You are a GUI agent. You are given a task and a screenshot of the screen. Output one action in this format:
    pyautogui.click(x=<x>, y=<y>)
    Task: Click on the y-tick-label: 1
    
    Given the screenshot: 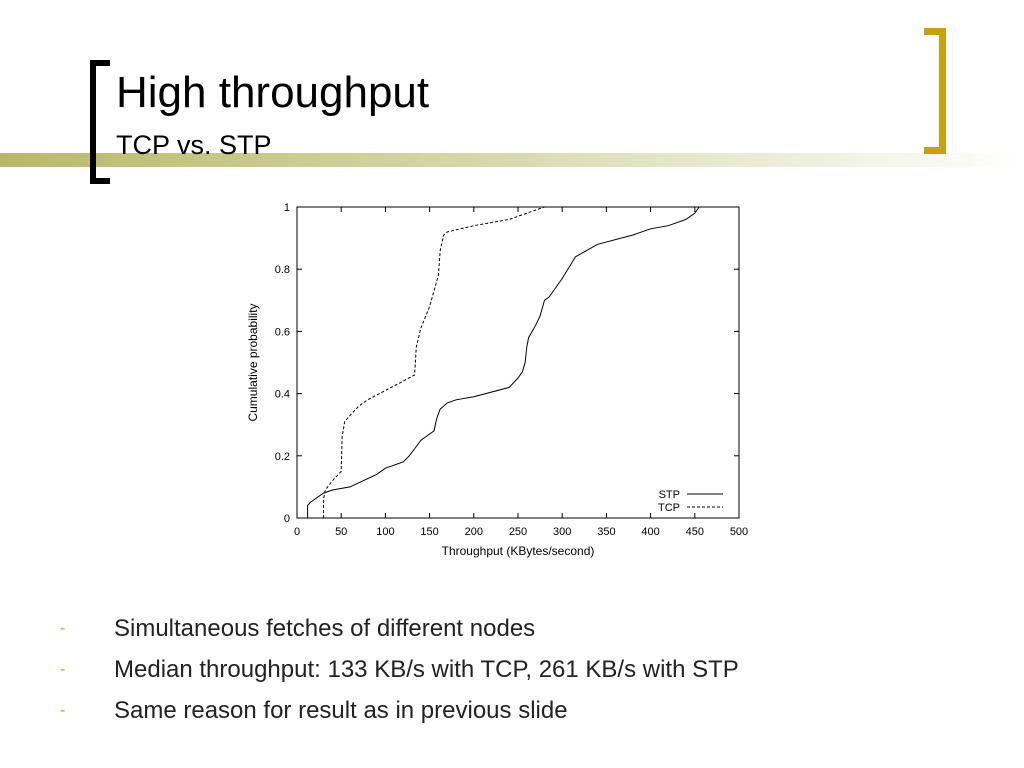 What is the action you would take?
    pyautogui.click(x=287, y=208)
    